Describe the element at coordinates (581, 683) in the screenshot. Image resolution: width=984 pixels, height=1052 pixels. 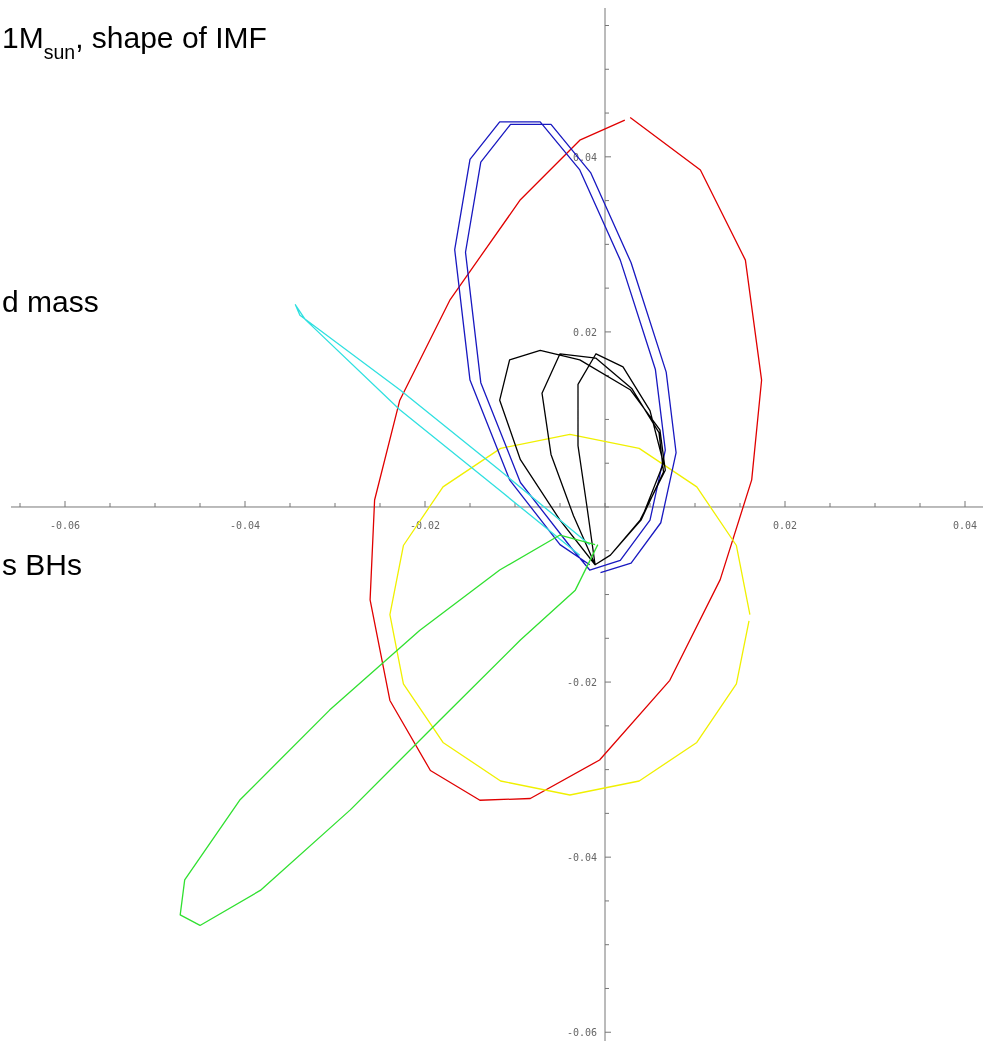
I see `y-tick-label: -0.02` at that location.